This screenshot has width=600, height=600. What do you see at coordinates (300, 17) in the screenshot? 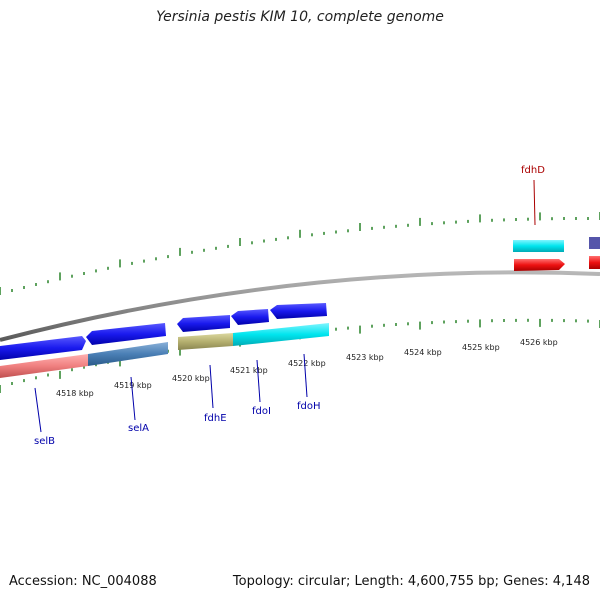
I see `map-title: Yersinia pestis KIM 10, complete genome` at bounding box center [300, 17].